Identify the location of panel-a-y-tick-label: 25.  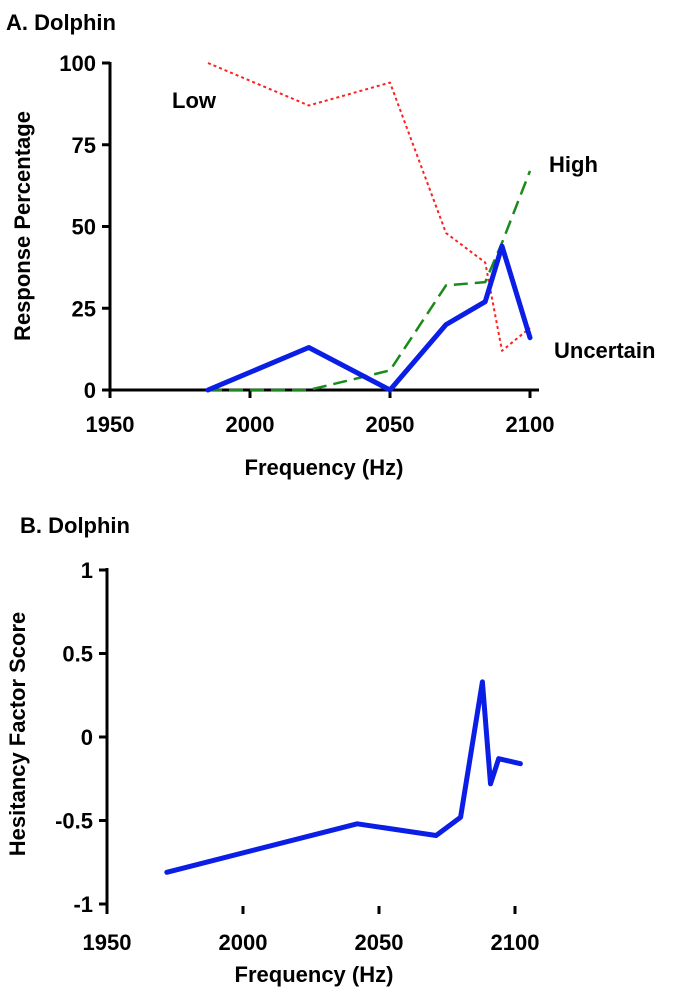
(84, 308).